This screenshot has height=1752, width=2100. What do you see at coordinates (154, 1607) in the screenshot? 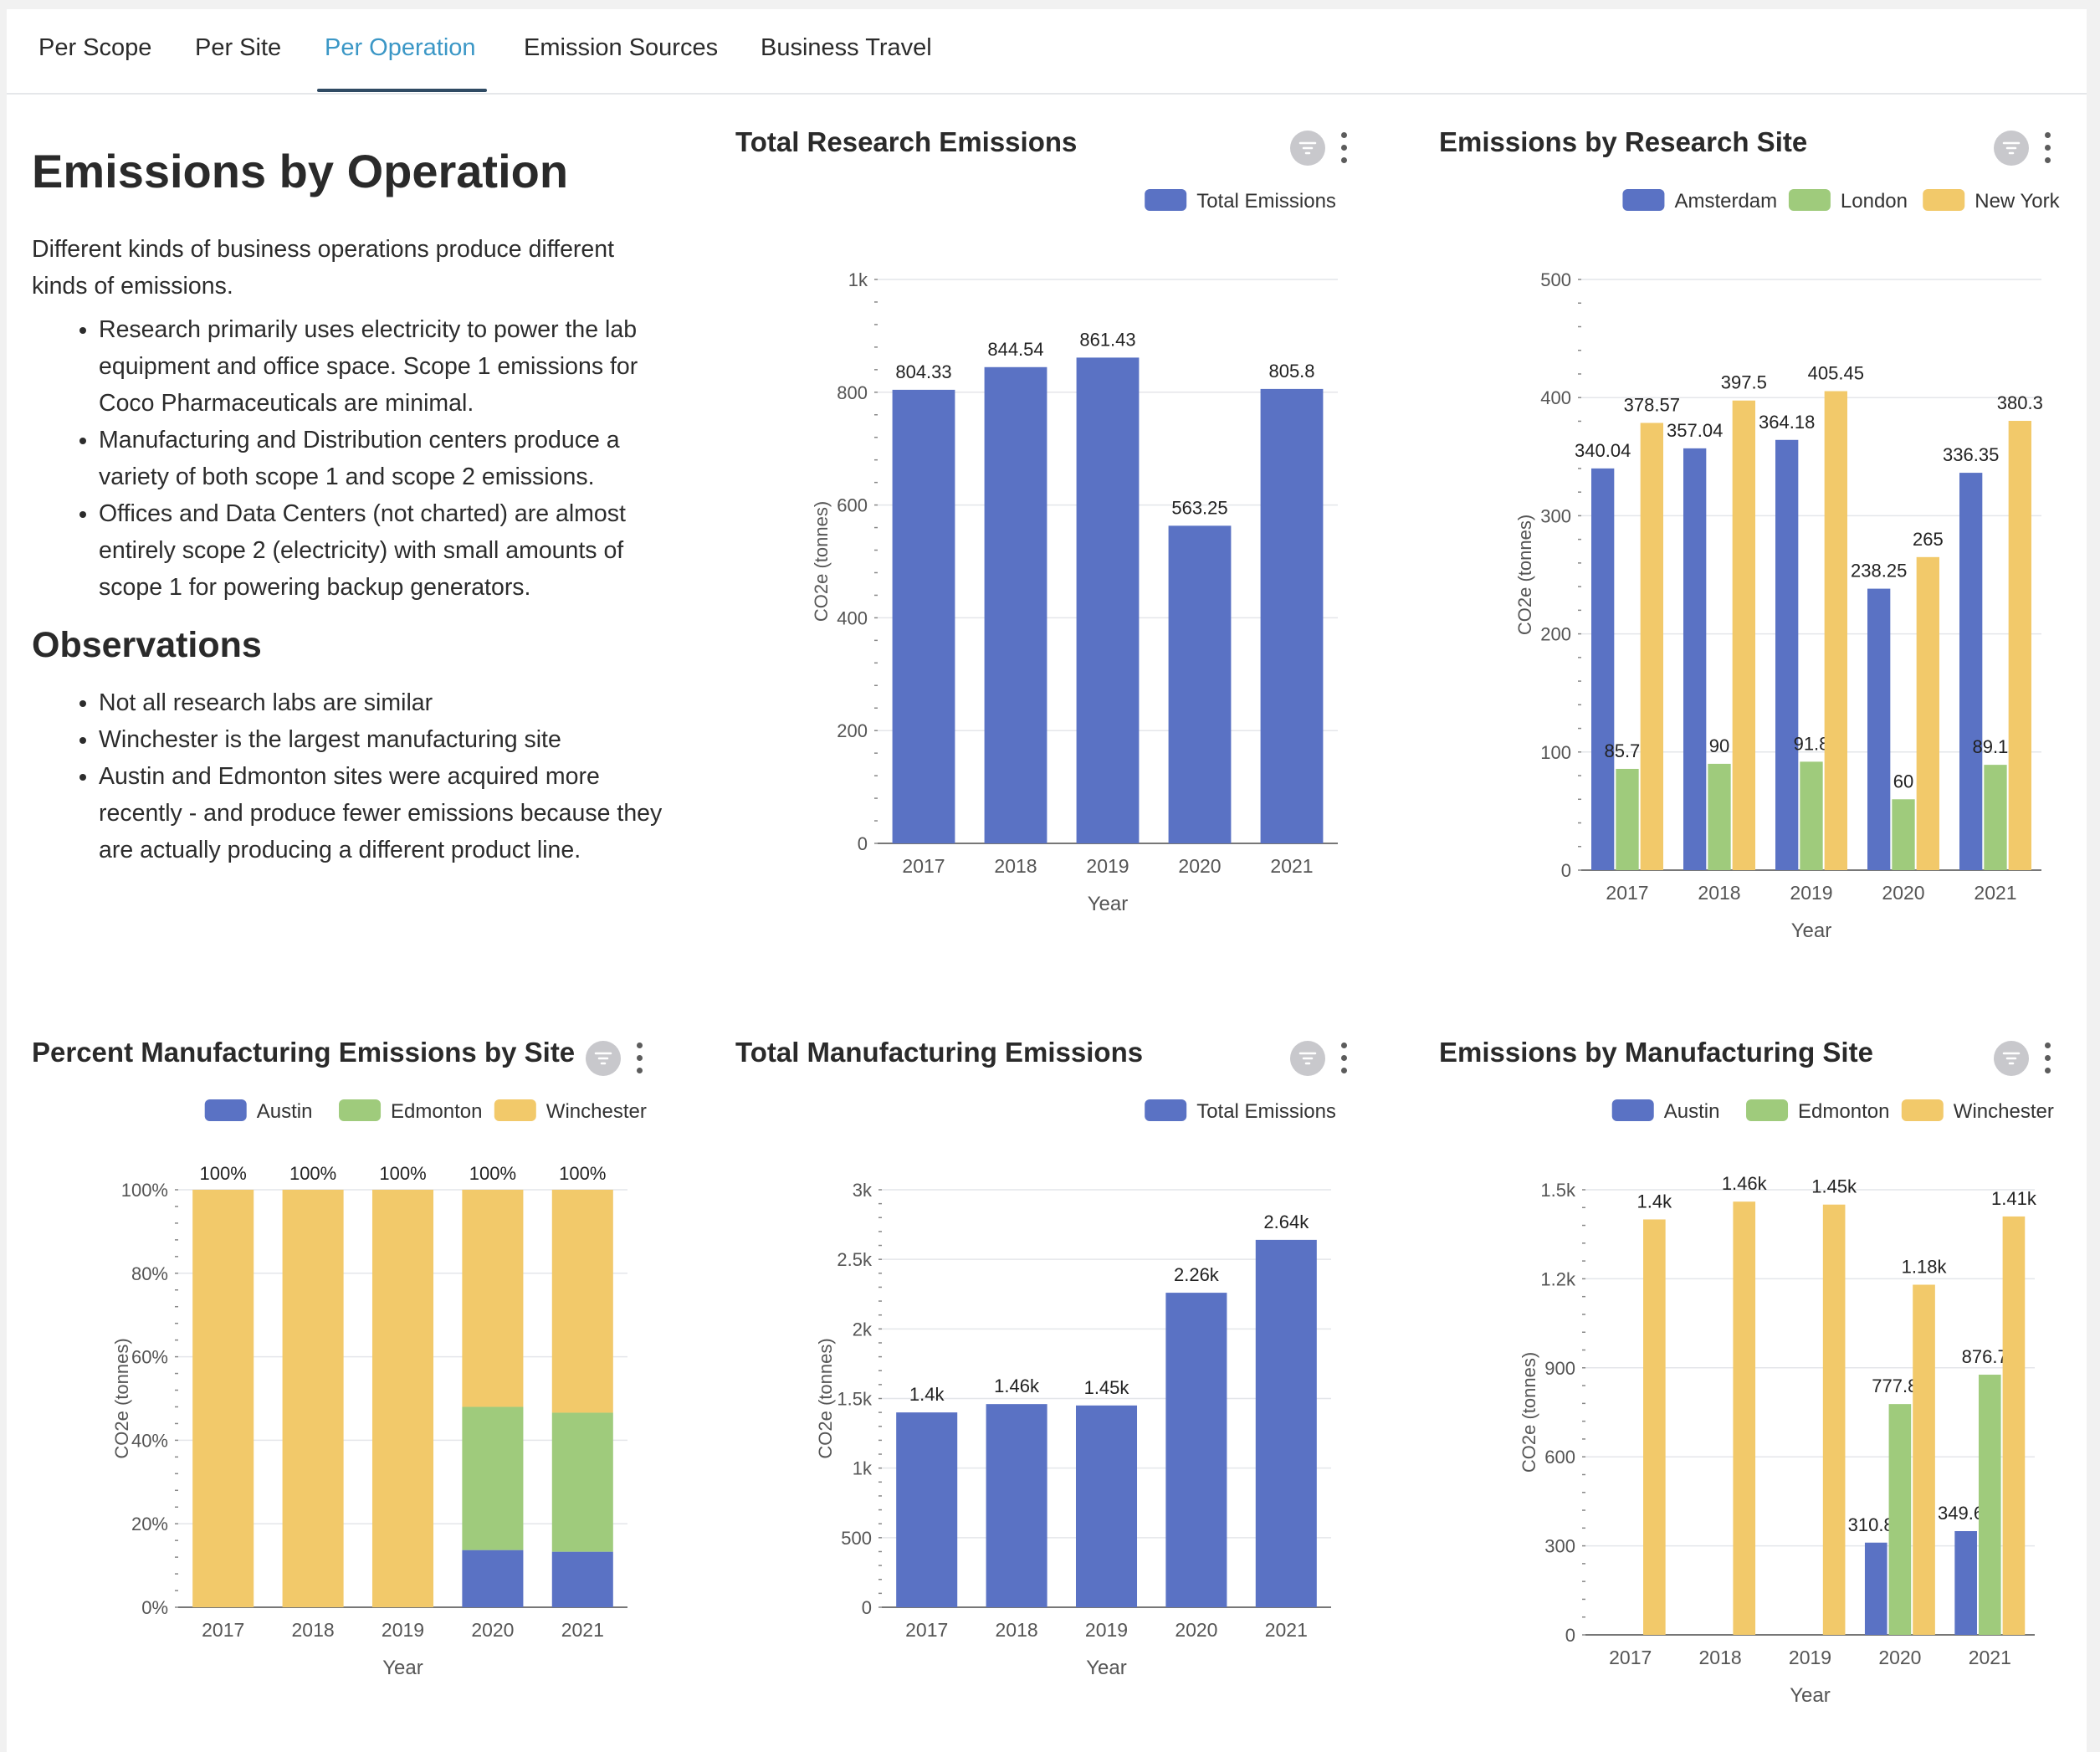
I see `y-tick-label: 0%` at bounding box center [154, 1607].